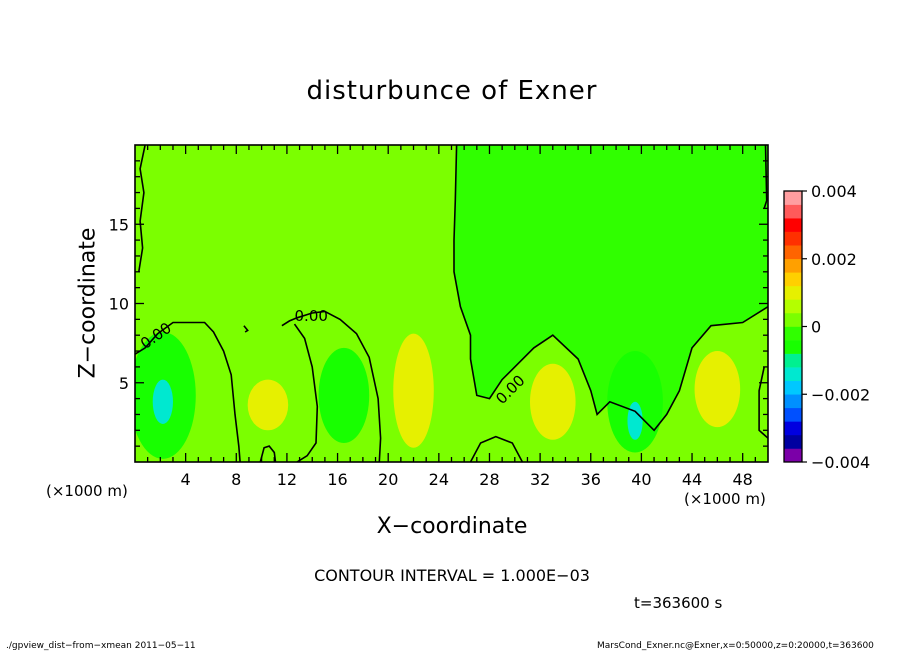  What do you see at coordinates (452, 526) in the screenshot?
I see `x-axis-label: X−coordinate` at bounding box center [452, 526].